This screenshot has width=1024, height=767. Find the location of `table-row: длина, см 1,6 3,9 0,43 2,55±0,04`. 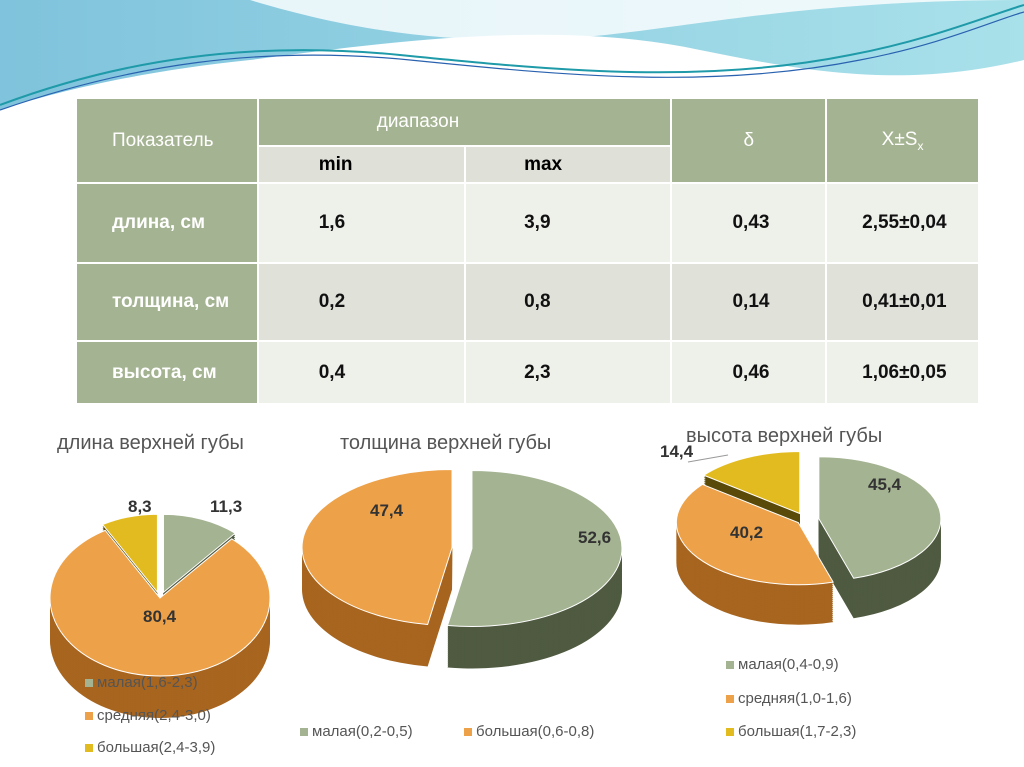

table-row: длина, см 1,6 3,9 0,43 2,55±0,04 is located at coordinates (527, 223).